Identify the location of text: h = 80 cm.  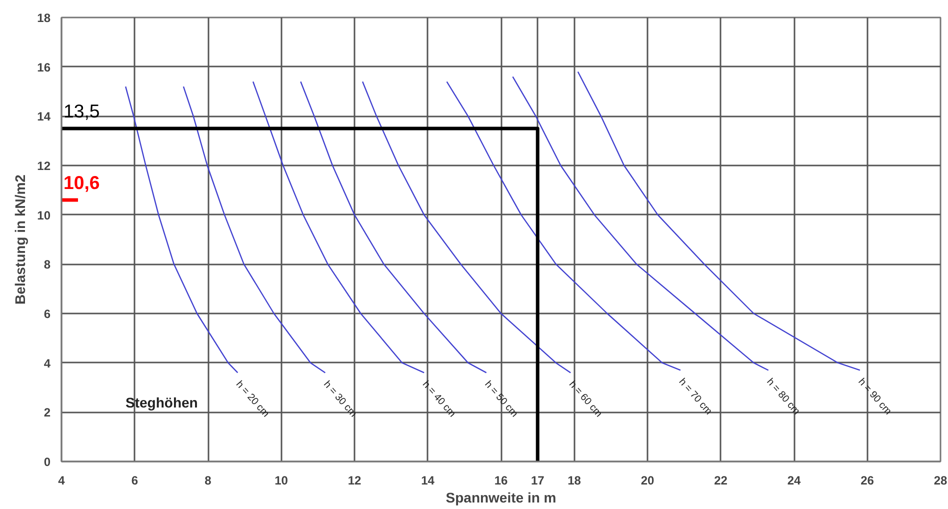
(783, 397).